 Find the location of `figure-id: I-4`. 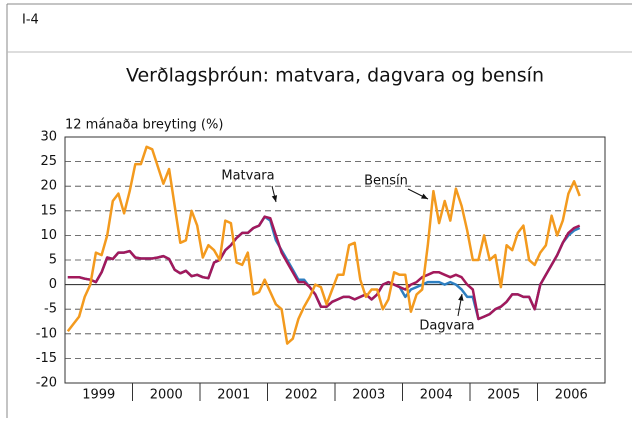

figure-id: I-4 is located at coordinates (30, 20).